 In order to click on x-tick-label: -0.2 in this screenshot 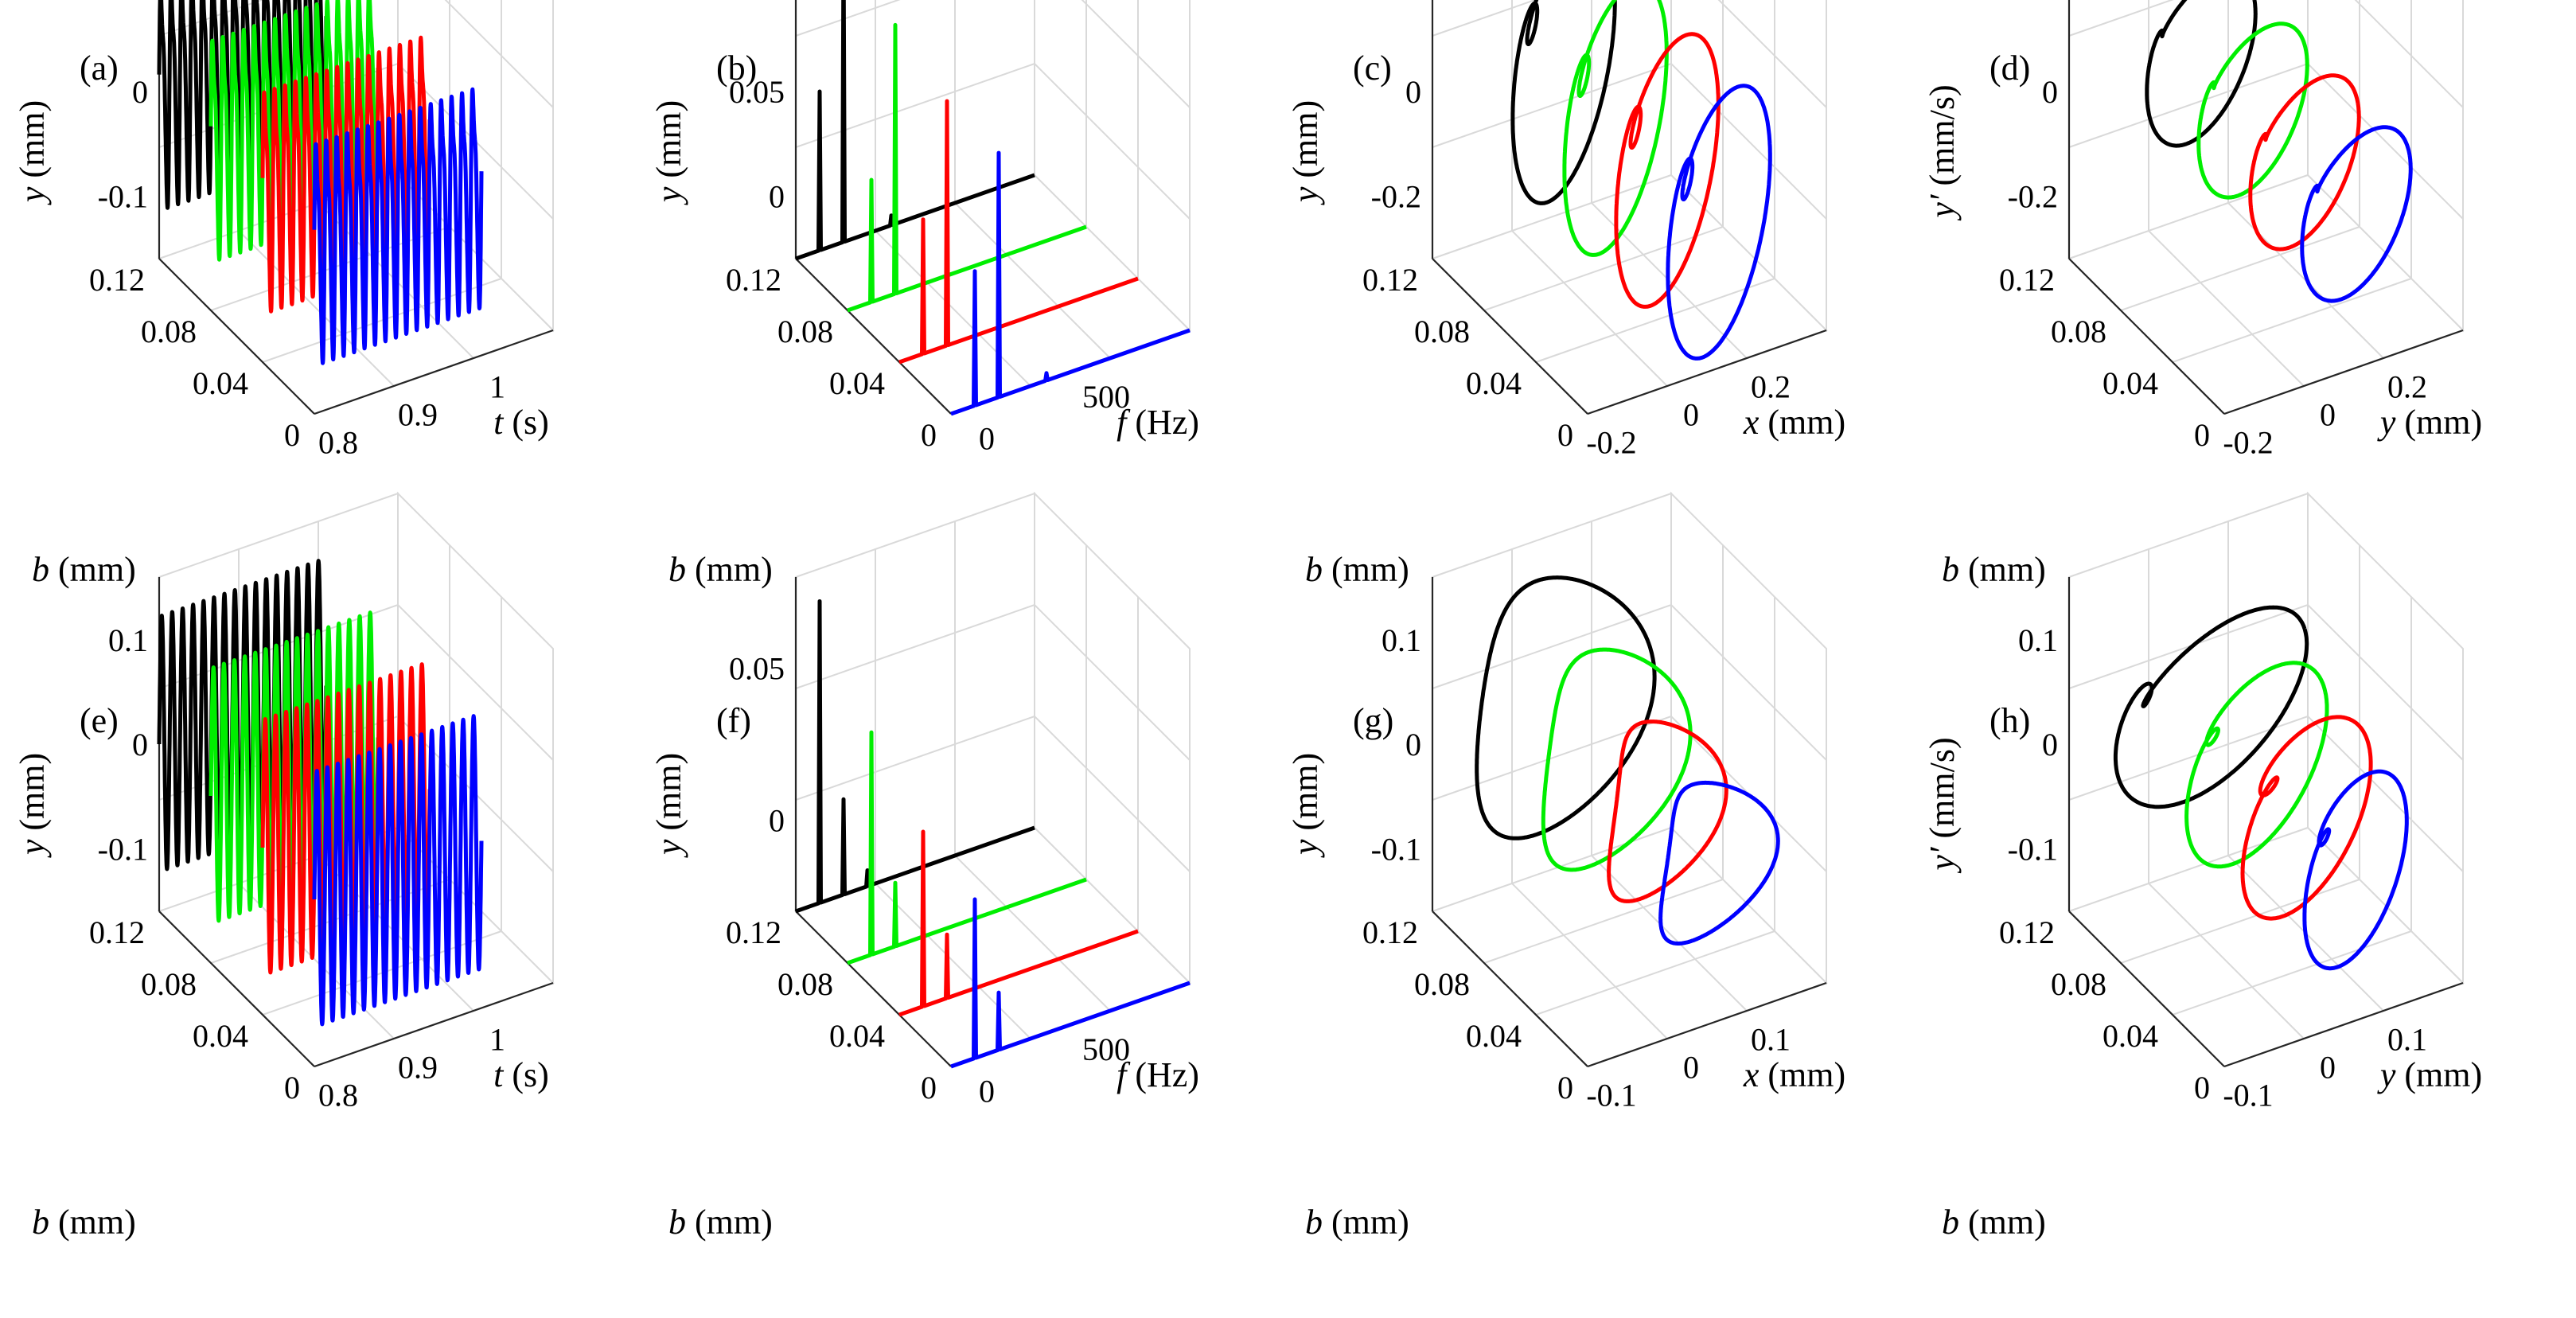, I will do `click(1611, 443)`.